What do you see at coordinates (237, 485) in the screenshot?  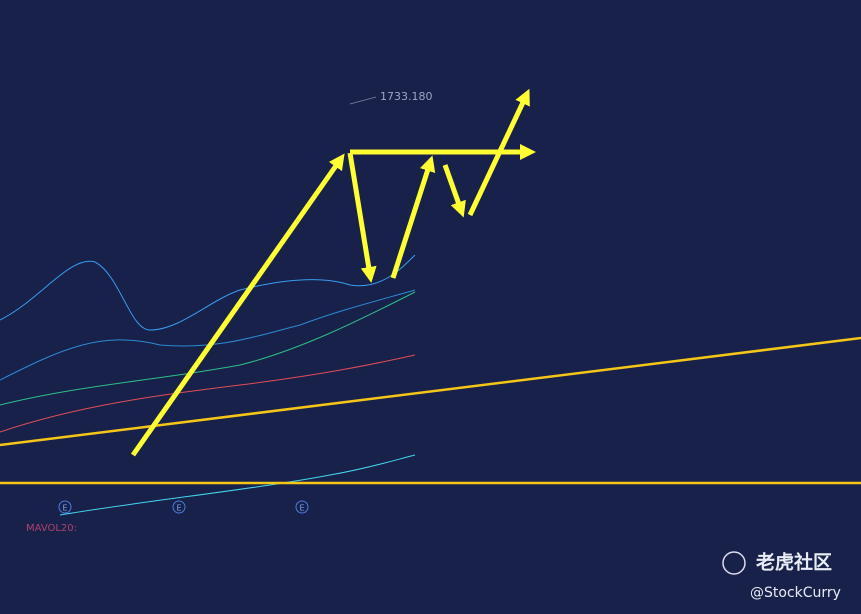 I see `ma-longest` at bounding box center [237, 485].